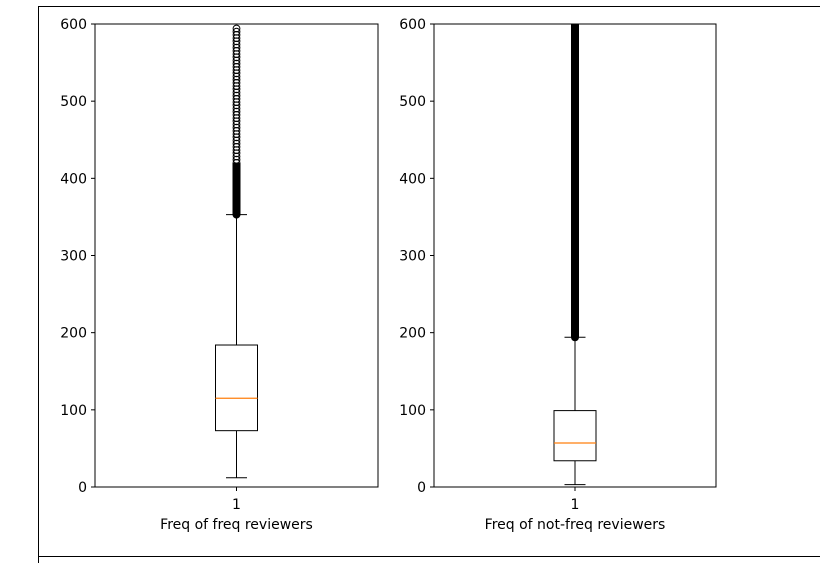 This screenshot has width=820, height=563. I want to click on x-axis-label: Freq of not-freq reviewers, so click(575, 525).